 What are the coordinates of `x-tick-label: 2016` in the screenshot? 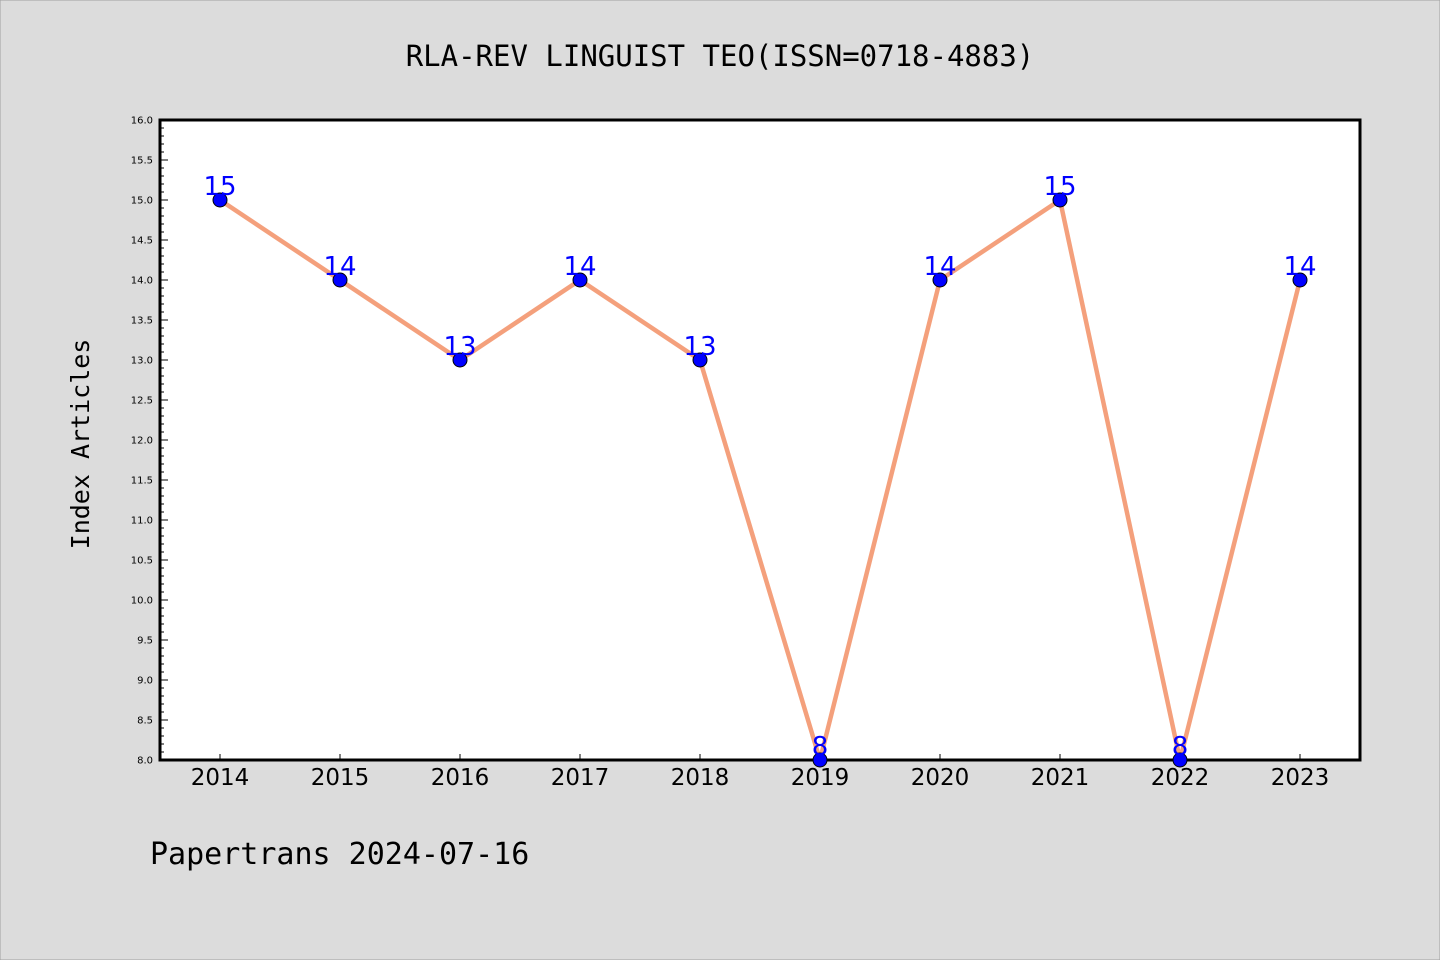 It's located at (460, 778).